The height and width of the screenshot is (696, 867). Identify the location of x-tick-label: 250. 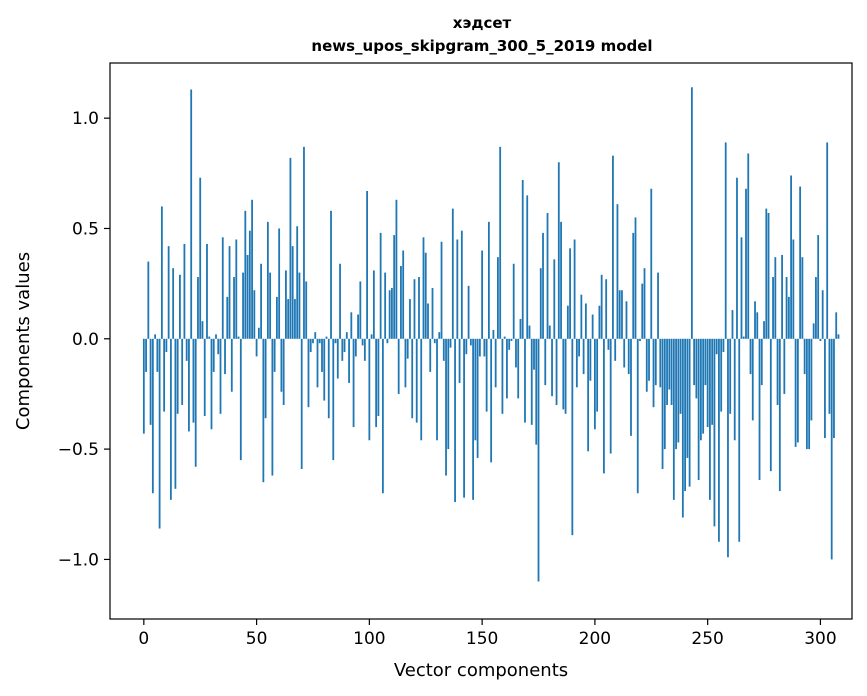
(707, 639).